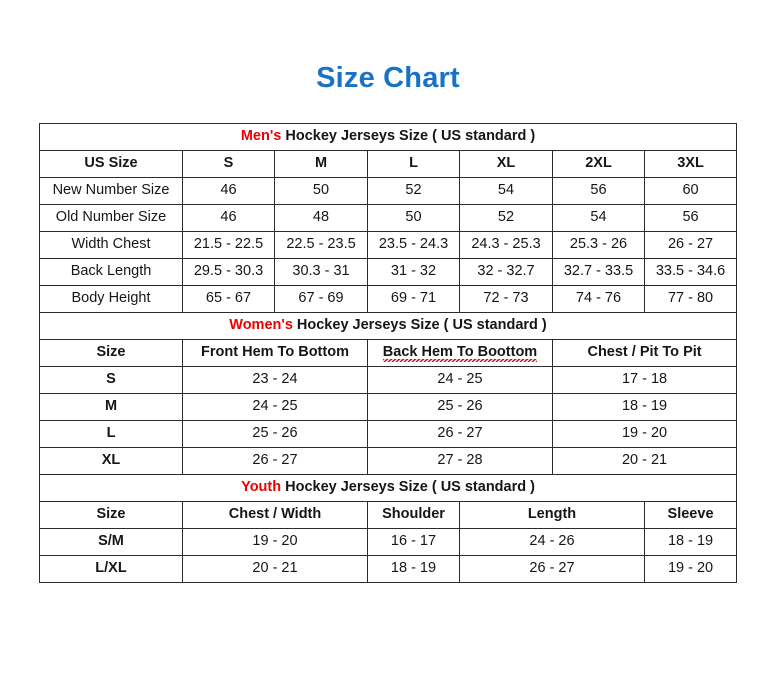  I want to click on cell-mens-0-0: 46, so click(228, 191).